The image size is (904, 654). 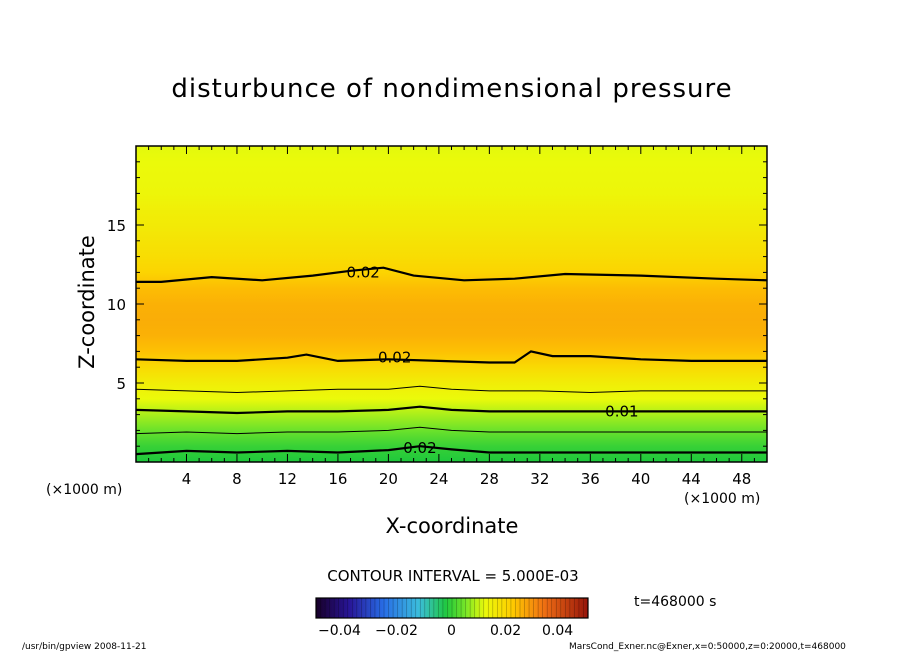 I want to click on chart-title: disturbunce of nondimensional pressure, so click(x=452, y=89).